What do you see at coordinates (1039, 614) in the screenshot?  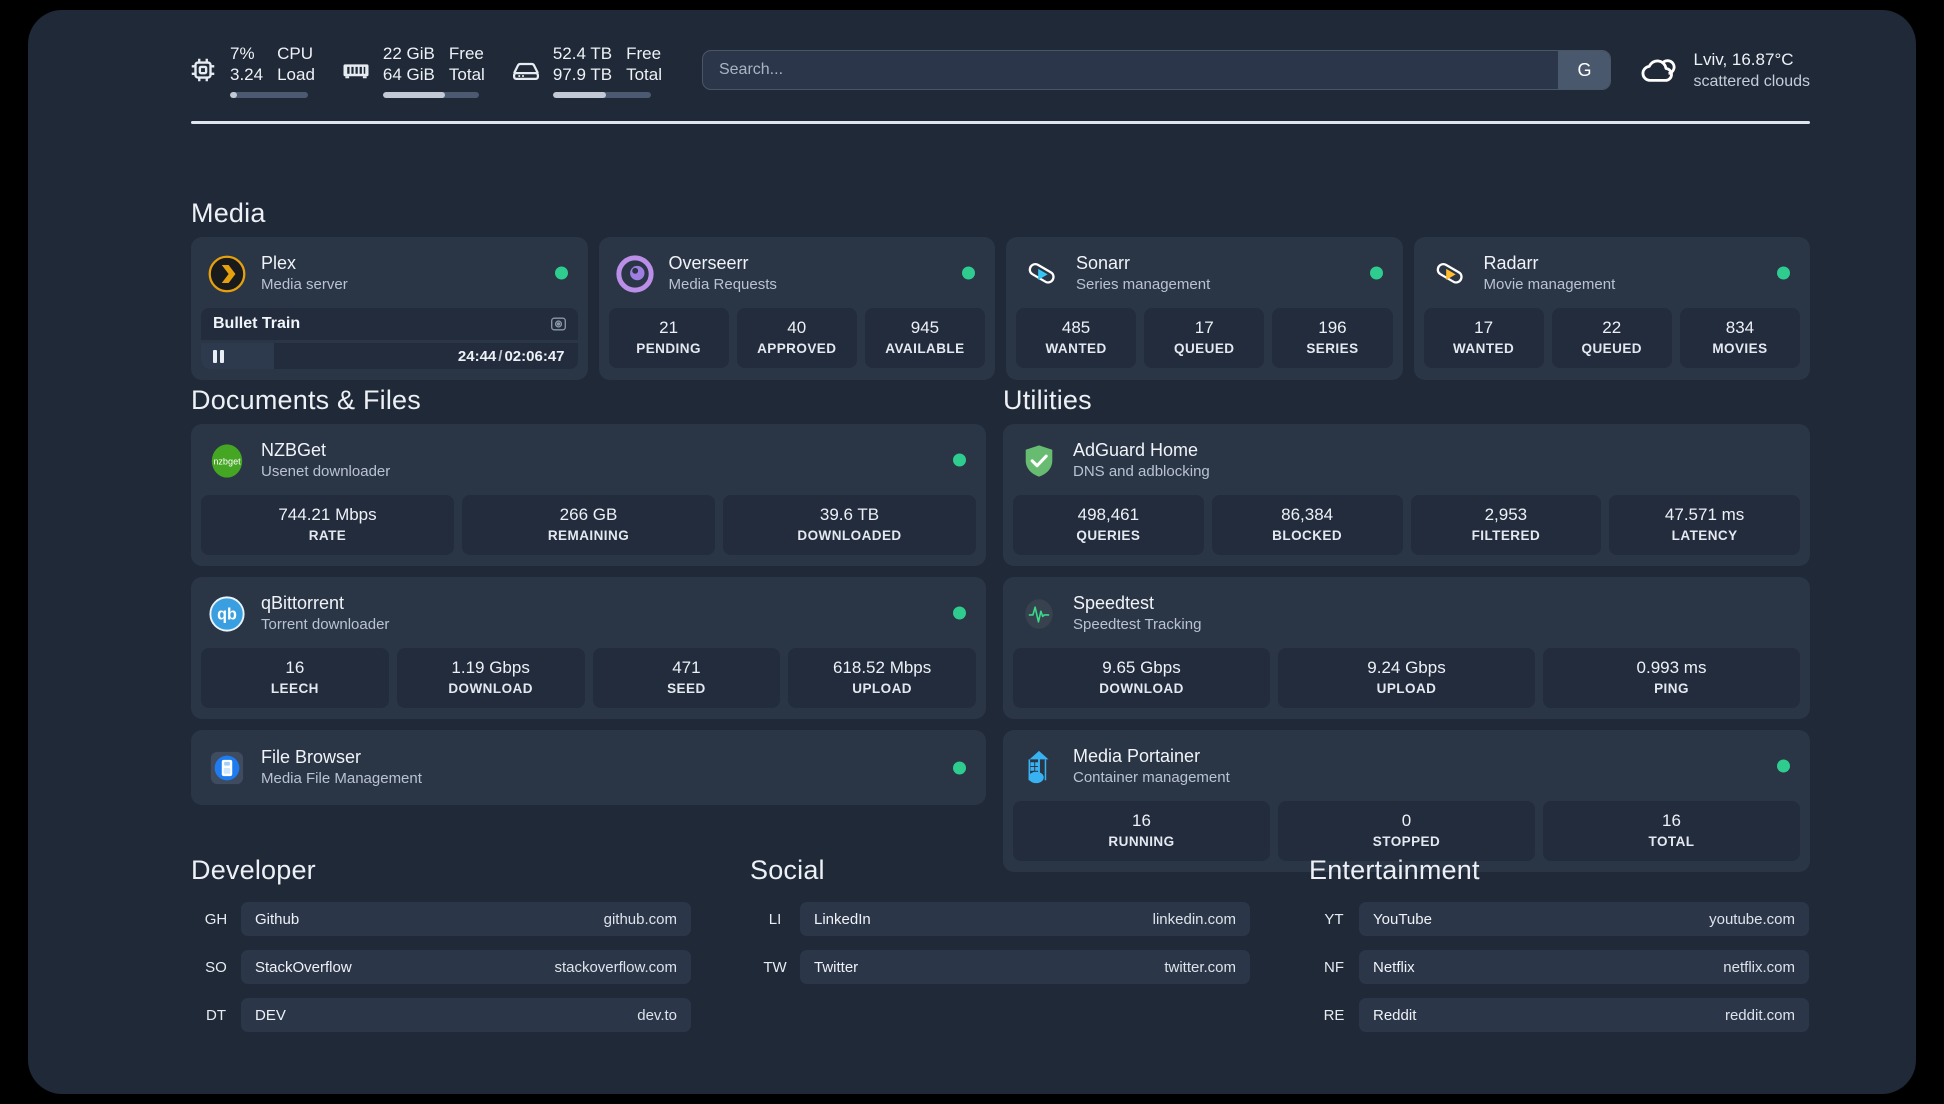 I see `speedtest-pulse-icon` at bounding box center [1039, 614].